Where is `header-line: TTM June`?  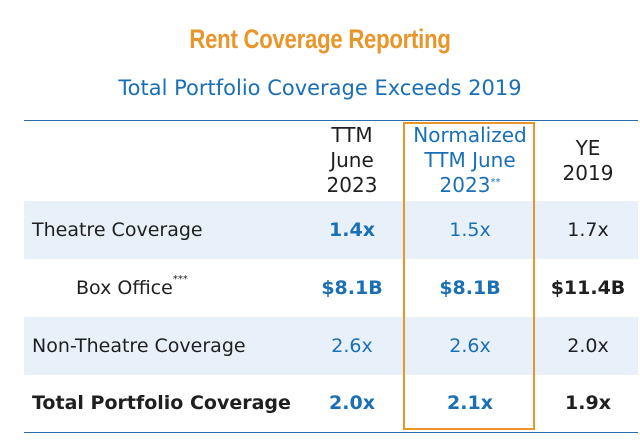 header-line: TTM June is located at coordinates (470, 160).